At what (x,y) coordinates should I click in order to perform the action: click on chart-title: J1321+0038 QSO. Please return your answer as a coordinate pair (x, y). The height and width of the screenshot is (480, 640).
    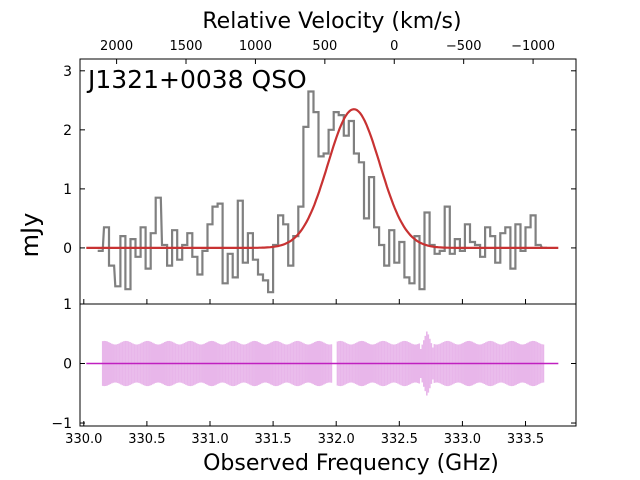
    Looking at the image, I should click on (196, 79).